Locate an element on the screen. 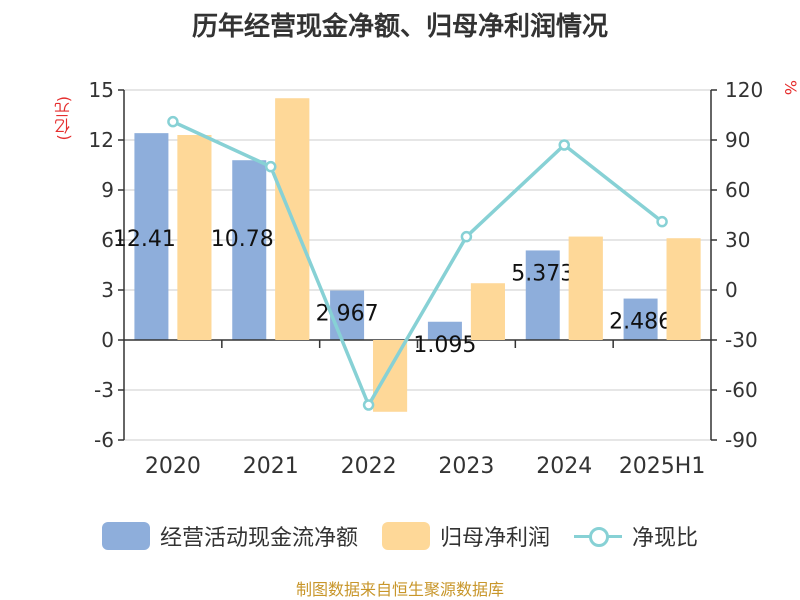 The image size is (800, 600). source-note: 制图数据来自恒生聚源数据库 is located at coordinates (399, 589).